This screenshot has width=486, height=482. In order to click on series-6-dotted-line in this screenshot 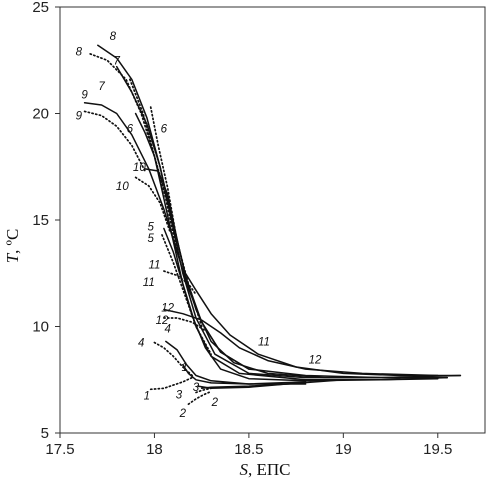, I will do `click(176, 217)`.